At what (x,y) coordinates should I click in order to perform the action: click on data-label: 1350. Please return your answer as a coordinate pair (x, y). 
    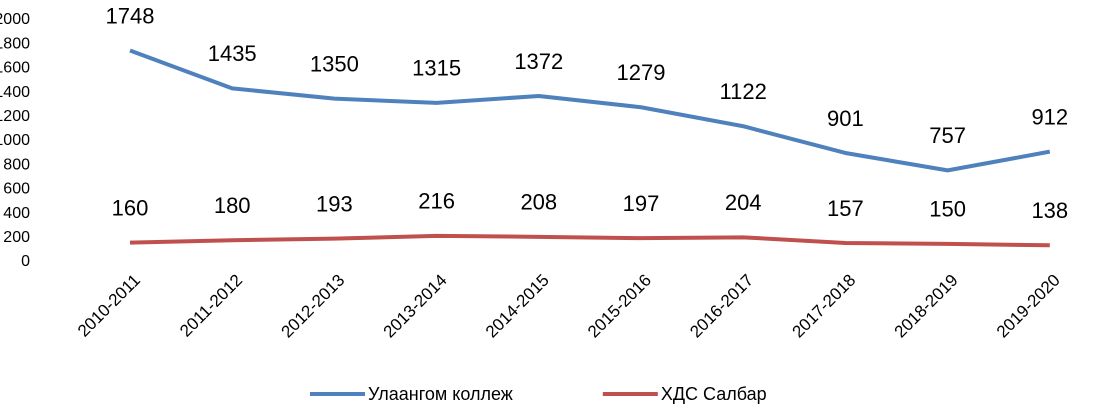
    Looking at the image, I should click on (334, 63).